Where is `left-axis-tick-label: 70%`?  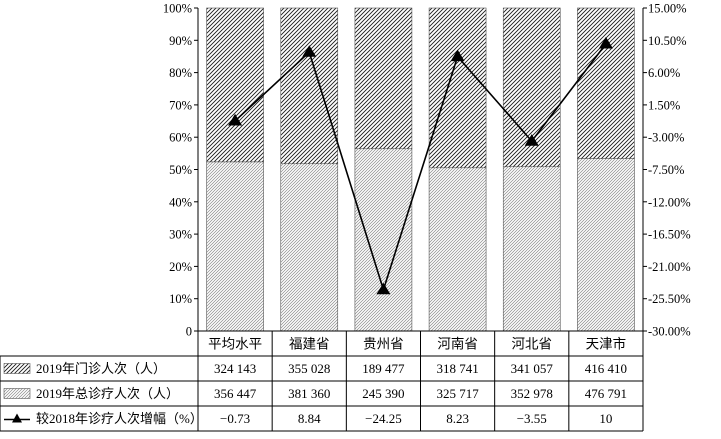
left-axis-tick-label: 70% is located at coordinates (180, 105).